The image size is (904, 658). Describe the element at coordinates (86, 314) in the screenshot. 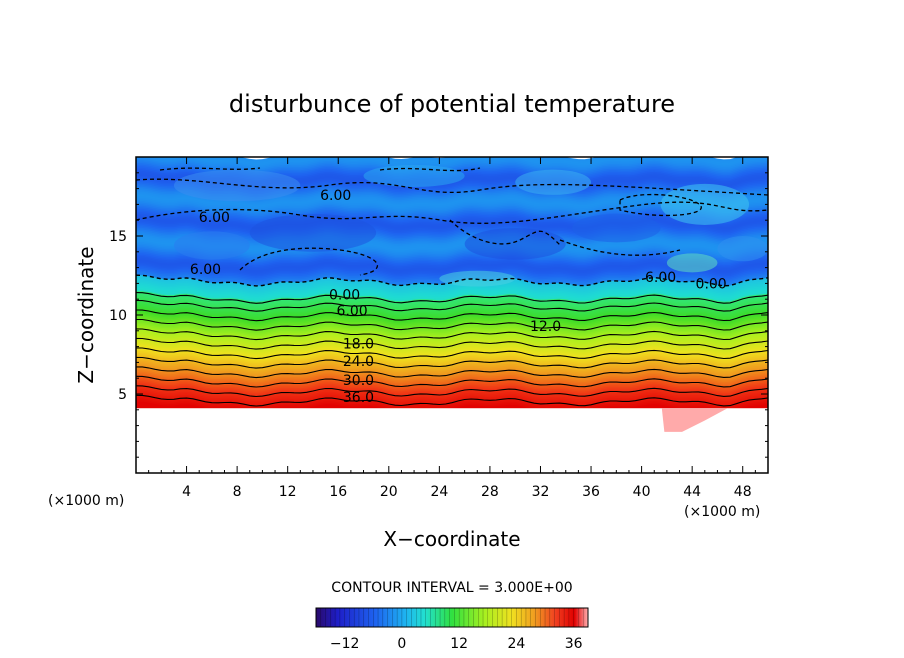

I see `y-axis-label: Z−coordinate` at that location.